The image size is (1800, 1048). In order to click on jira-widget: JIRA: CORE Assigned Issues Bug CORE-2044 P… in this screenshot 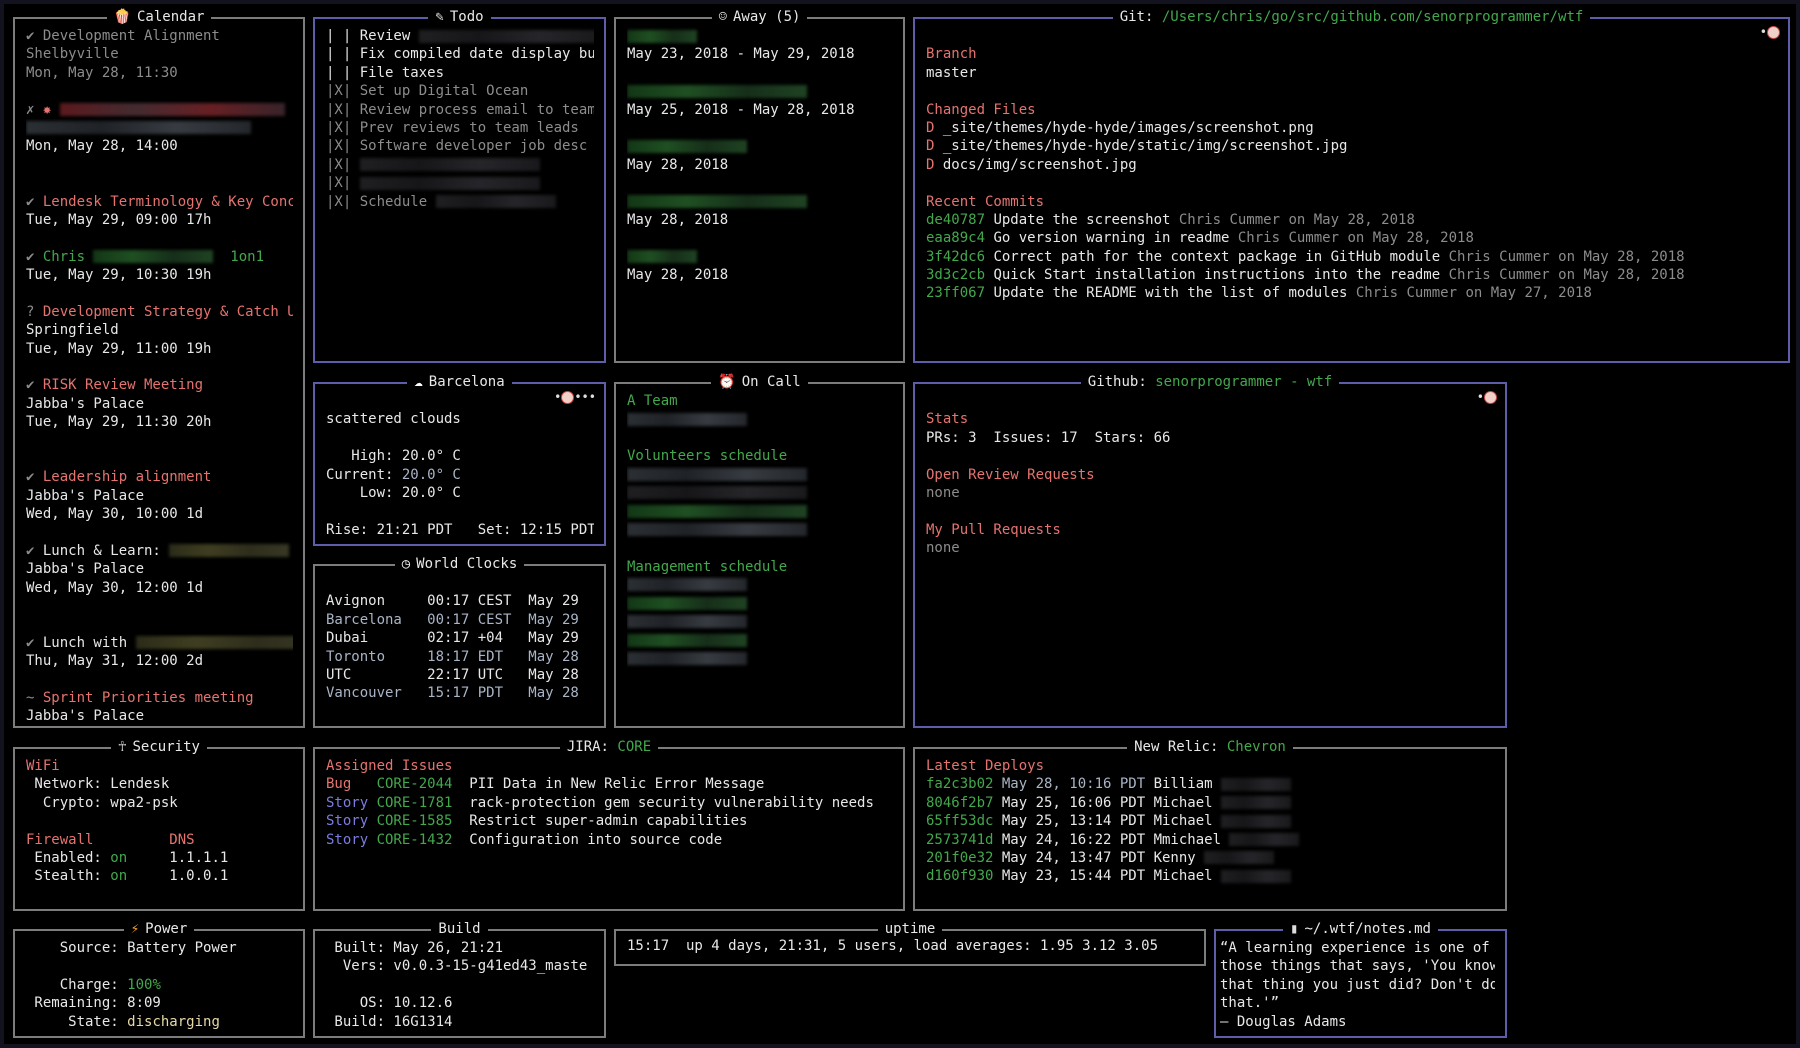, I will do `click(609, 825)`.